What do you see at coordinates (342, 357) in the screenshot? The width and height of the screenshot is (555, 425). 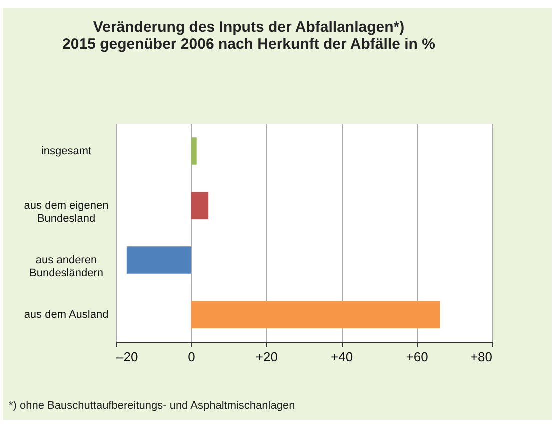 I see `x-tick-label: +40` at bounding box center [342, 357].